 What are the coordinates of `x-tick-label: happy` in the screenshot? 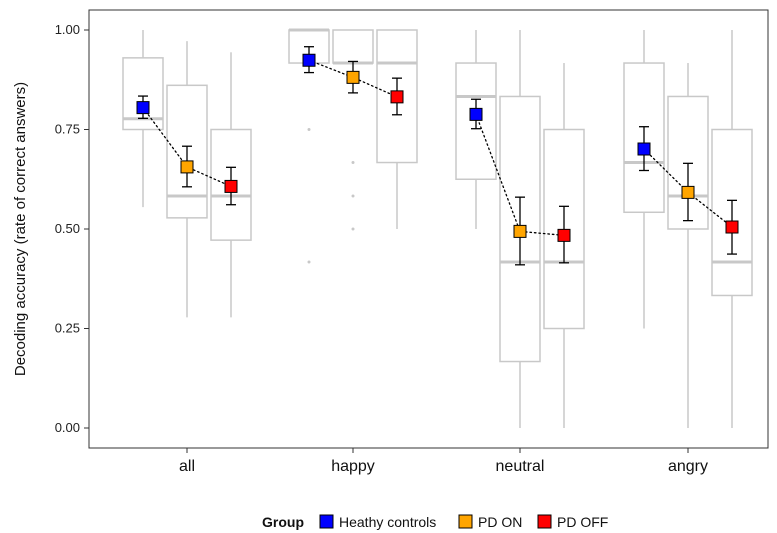 It's located at (353, 466).